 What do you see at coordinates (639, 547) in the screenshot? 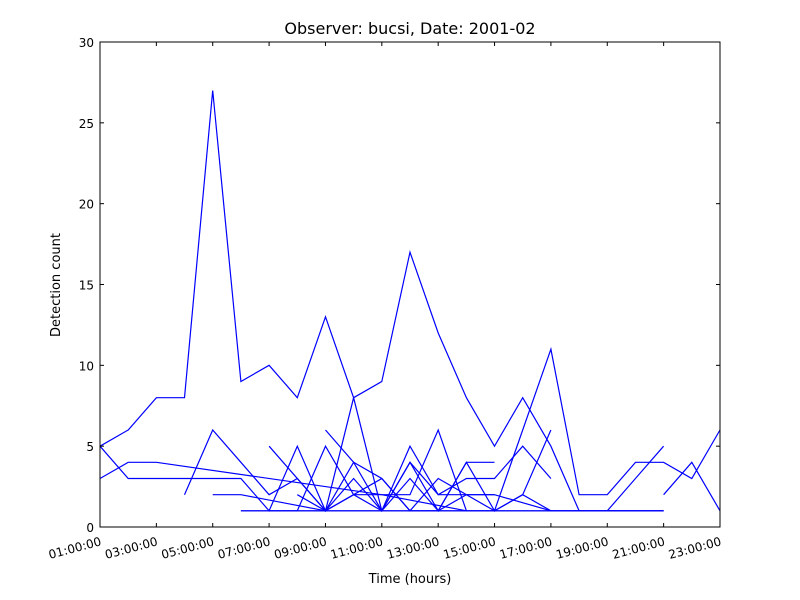
I see `x-tick-label: 21:00:00` at bounding box center [639, 547].